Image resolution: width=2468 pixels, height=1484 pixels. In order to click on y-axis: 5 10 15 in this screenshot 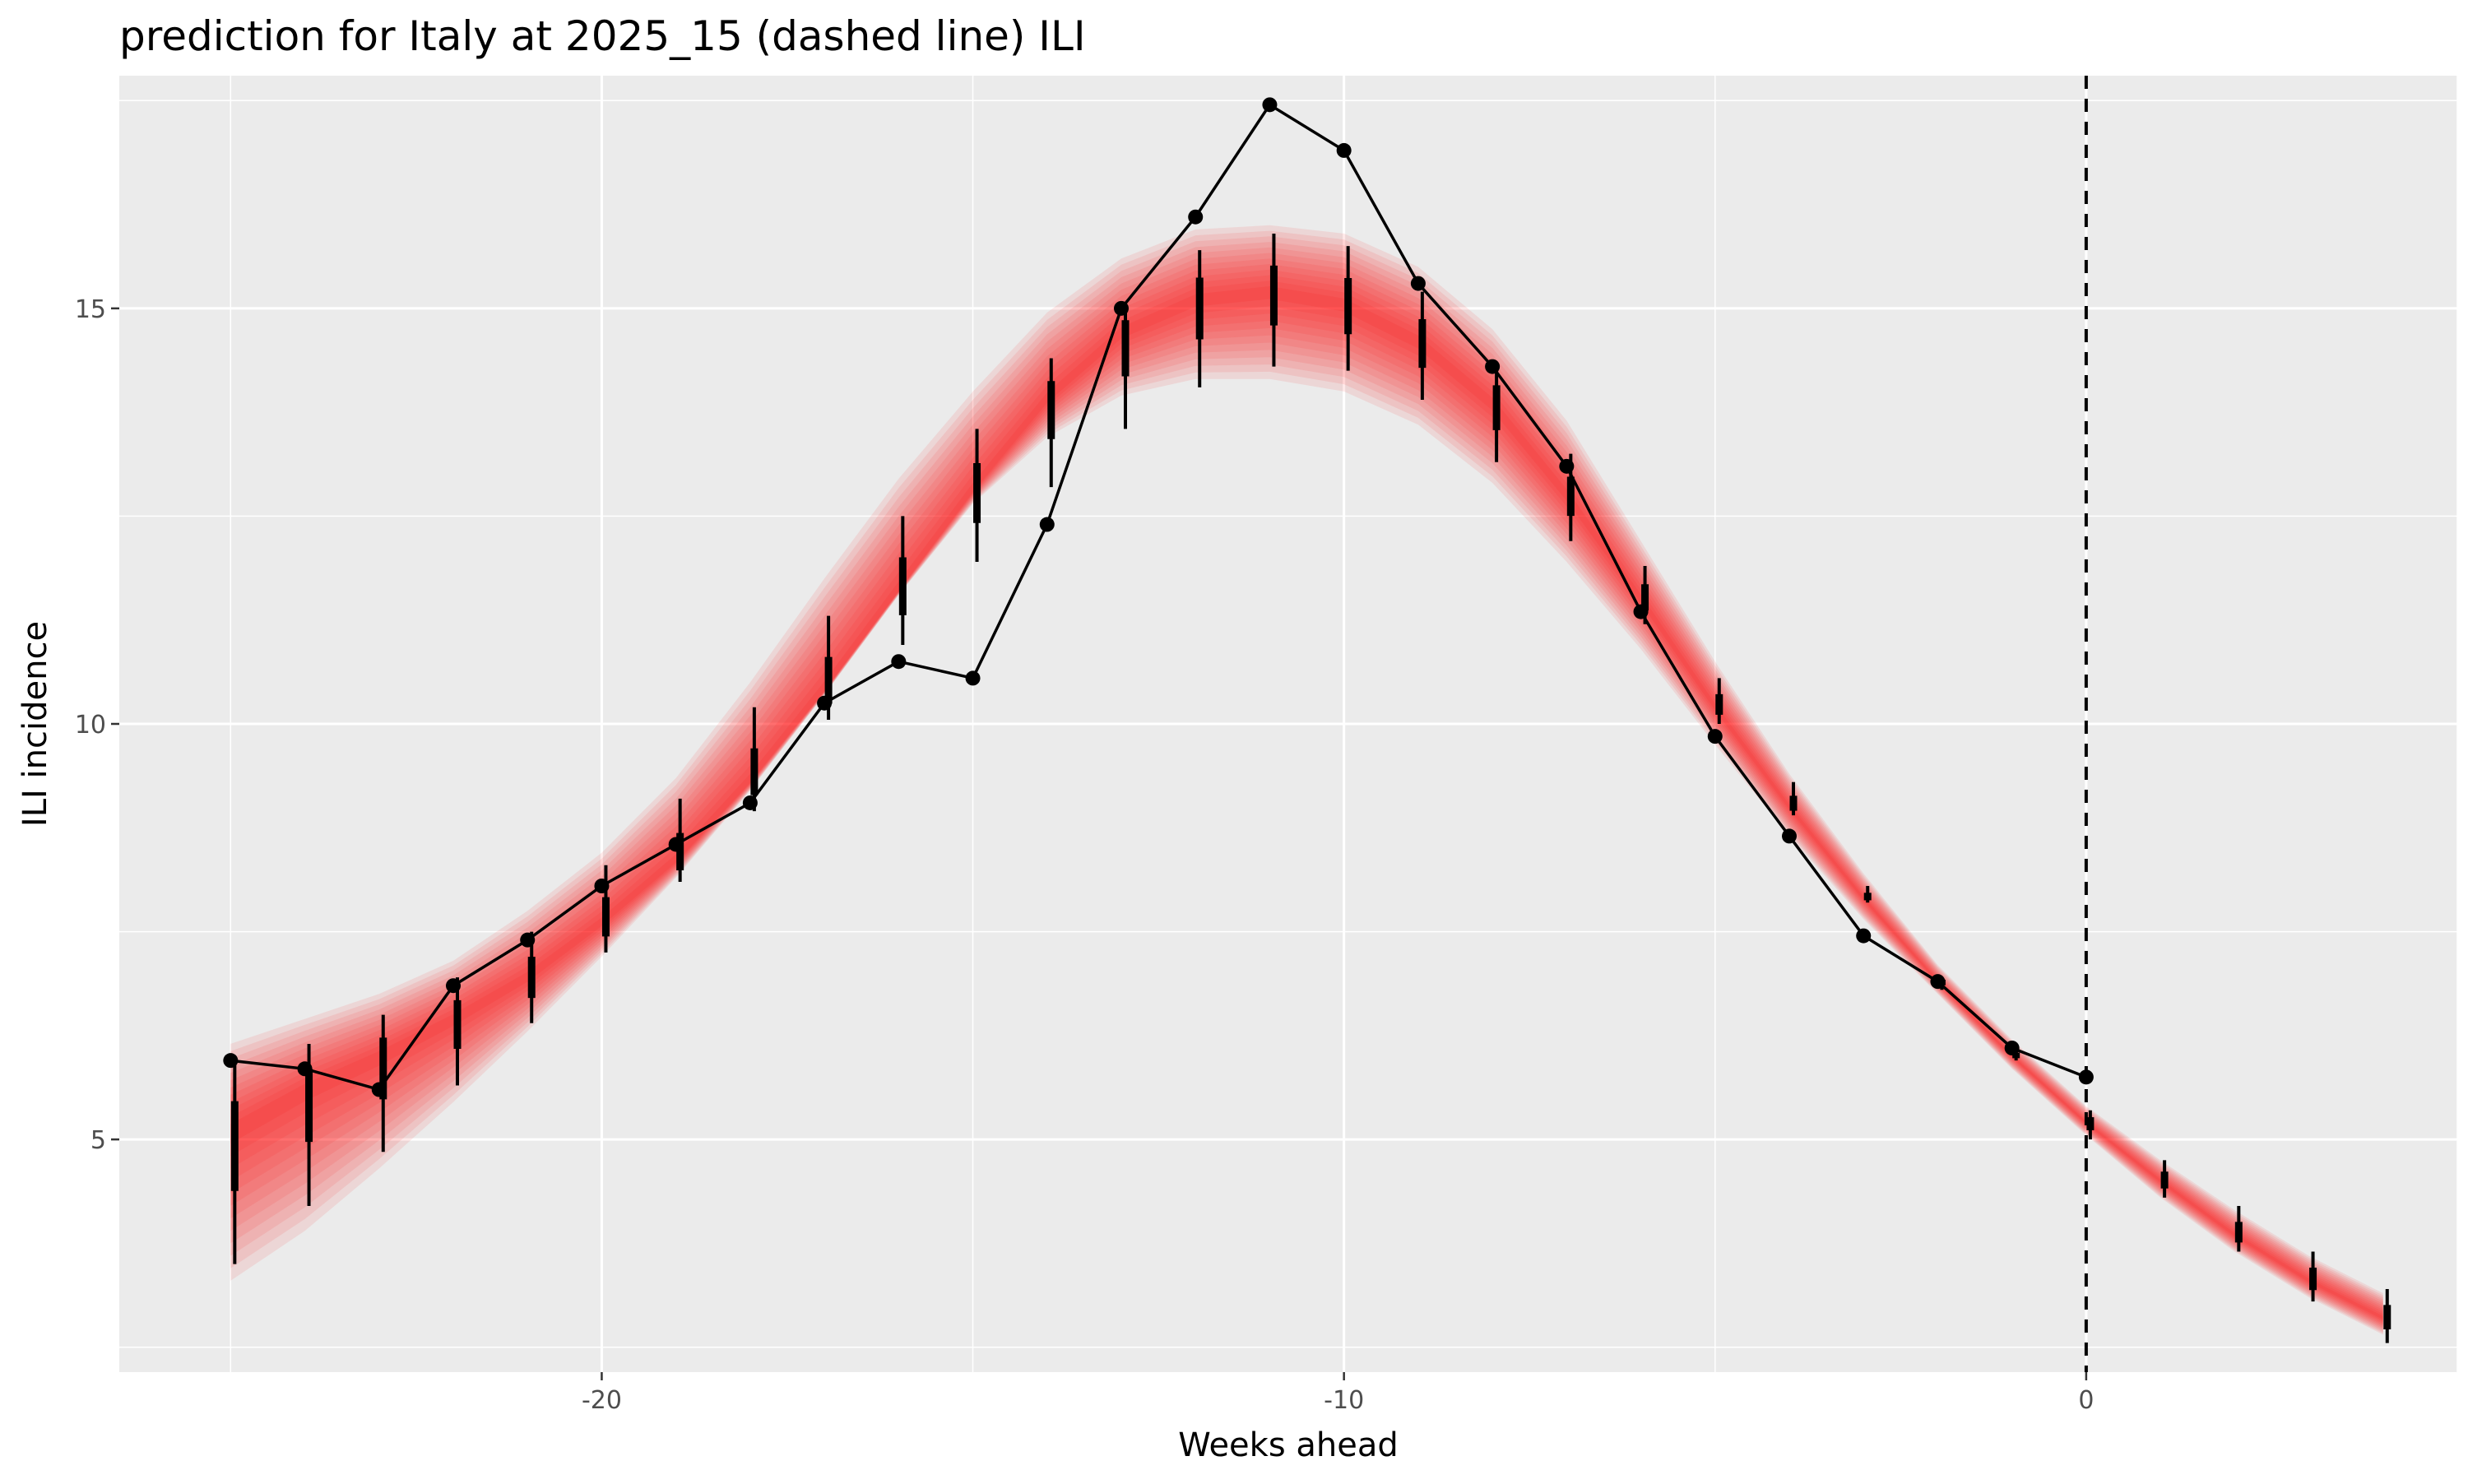, I will do `click(97, 725)`.